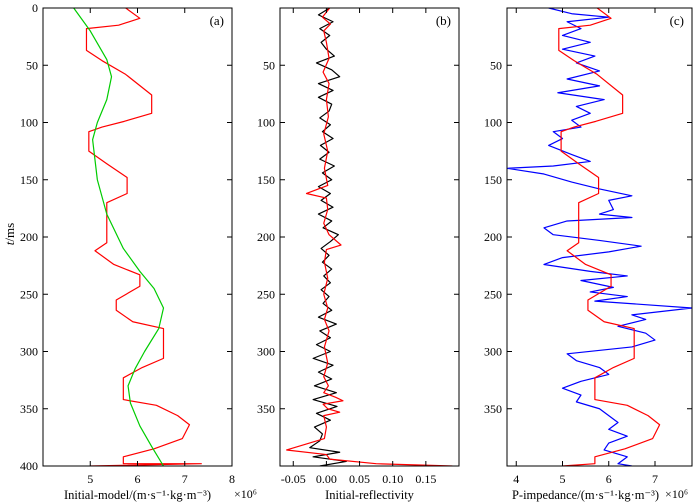 The image size is (700, 503). What do you see at coordinates (677, 20) in the screenshot?
I see `panel-3-label: (c)` at bounding box center [677, 20].